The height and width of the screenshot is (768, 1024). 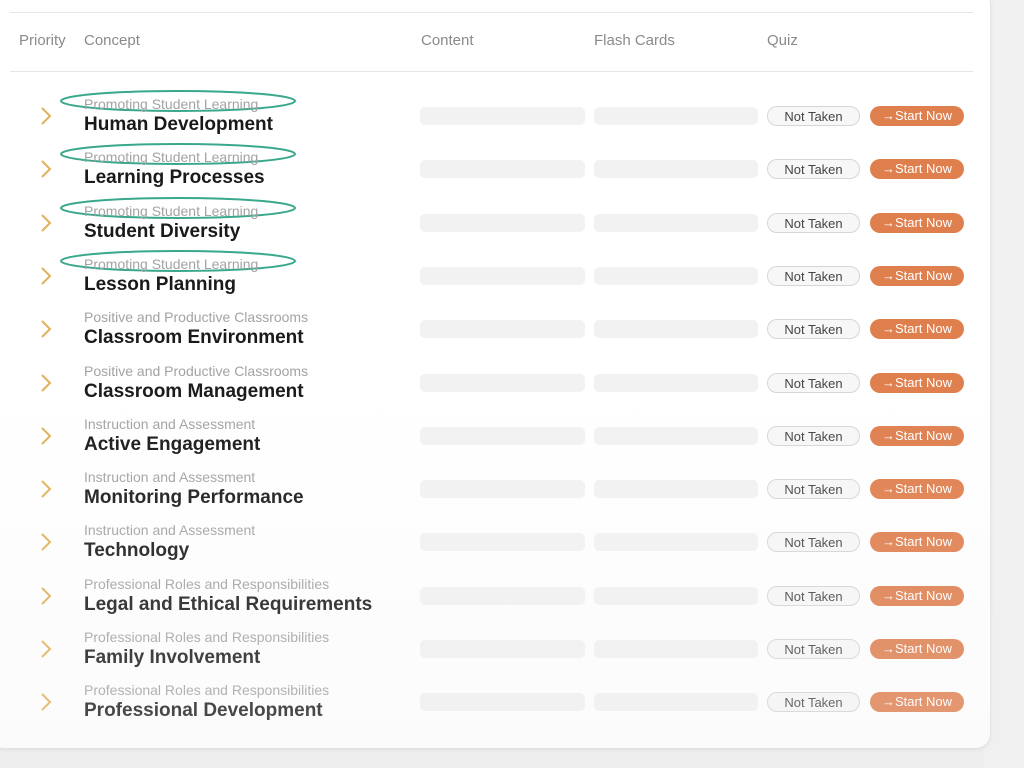 What do you see at coordinates (172, 444) in the screenshot?
I see `concept-title: Active Engagement` at bounding box center [172, 444].